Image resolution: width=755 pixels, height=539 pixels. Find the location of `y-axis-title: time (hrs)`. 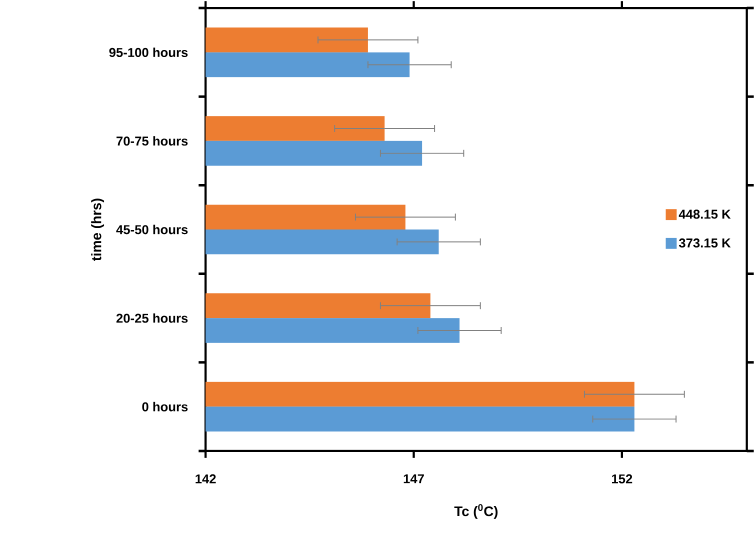

y-axis-title: time (hrs) is located at coordinates (97, 229).